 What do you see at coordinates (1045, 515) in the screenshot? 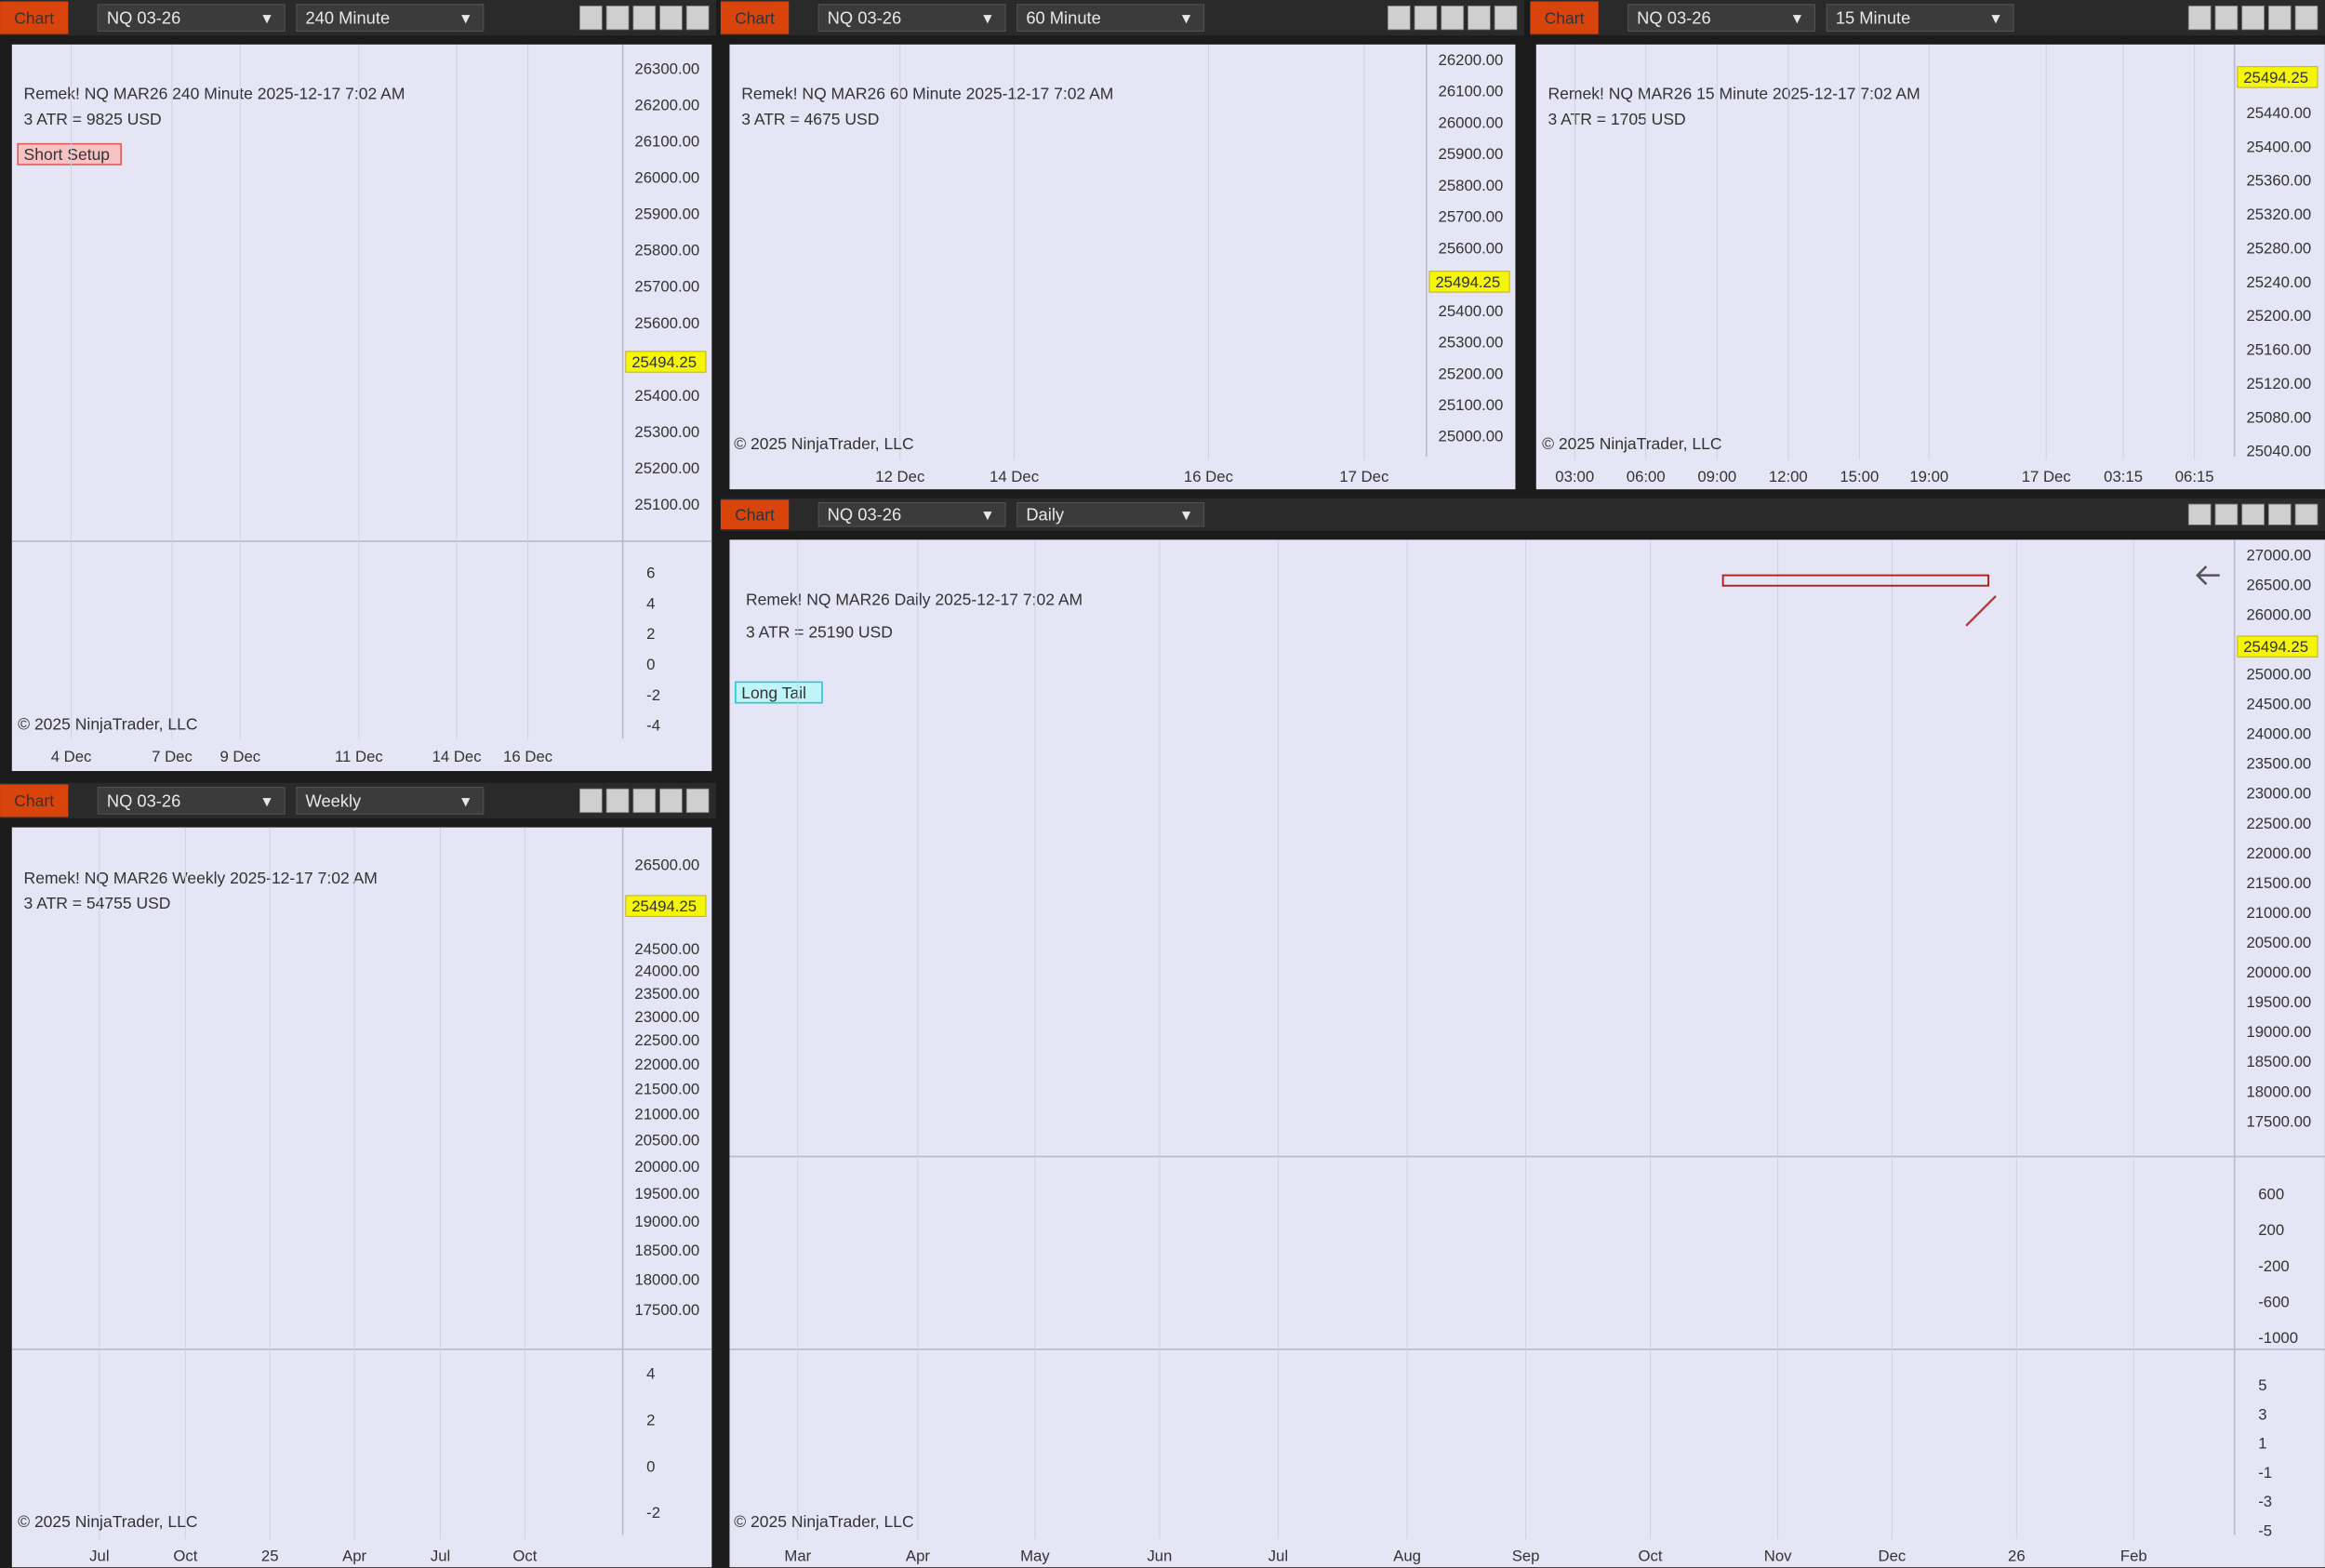
I see `interval-label: Daily` at bounding box center [1045, 515].